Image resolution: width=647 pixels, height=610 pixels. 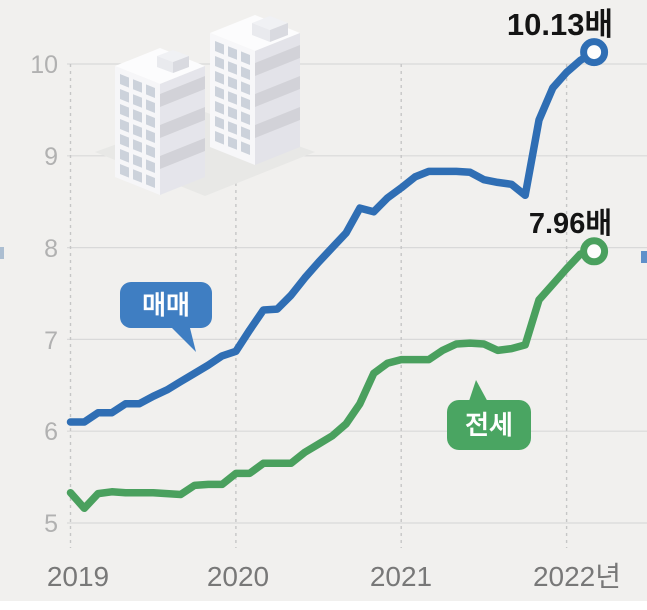 What do you see at coordinates (261, 32) in the screenshot?
I see `rooftop-unit-face` at bounding box center [261, 32].